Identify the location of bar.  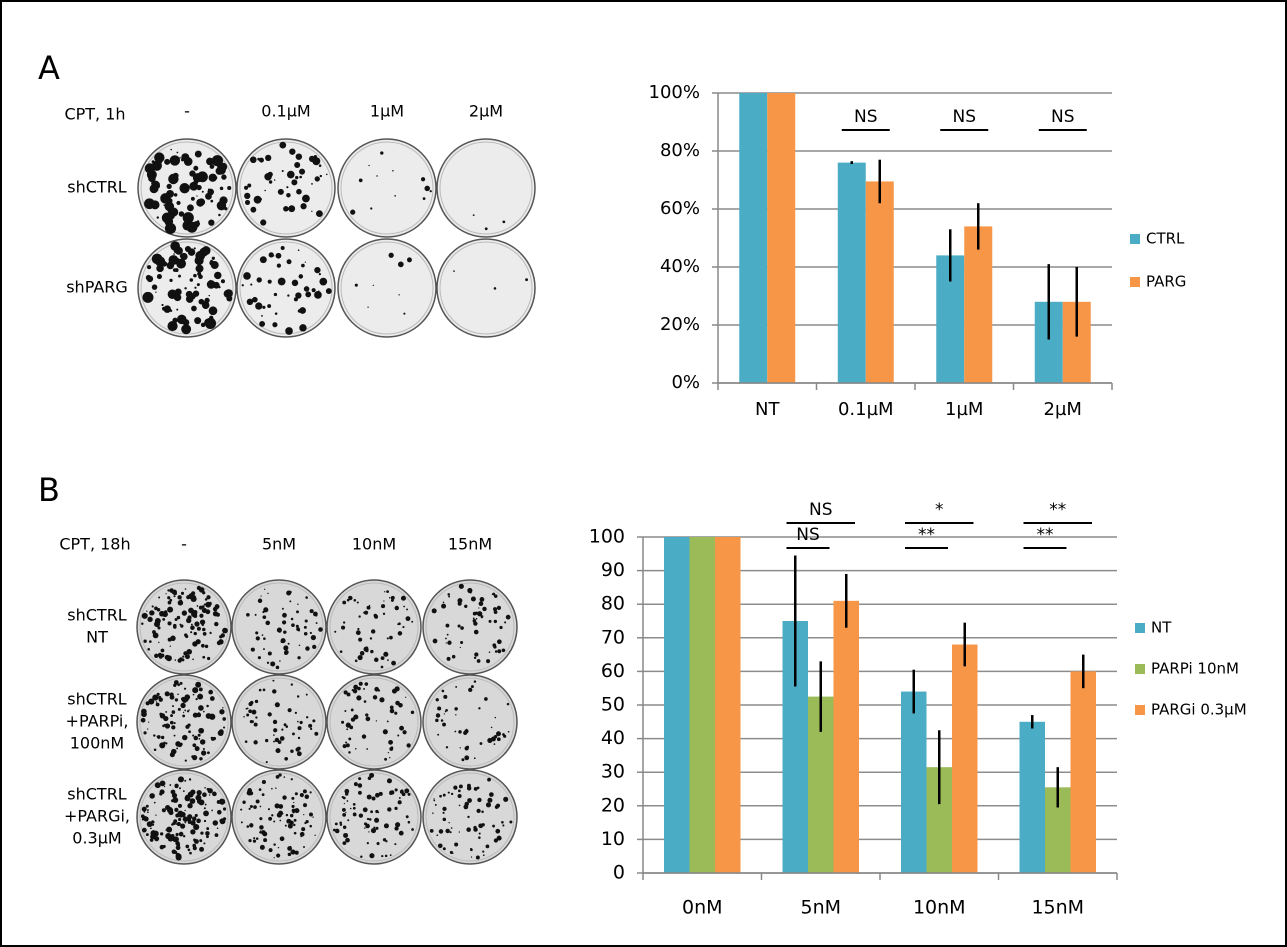
(728, 705).